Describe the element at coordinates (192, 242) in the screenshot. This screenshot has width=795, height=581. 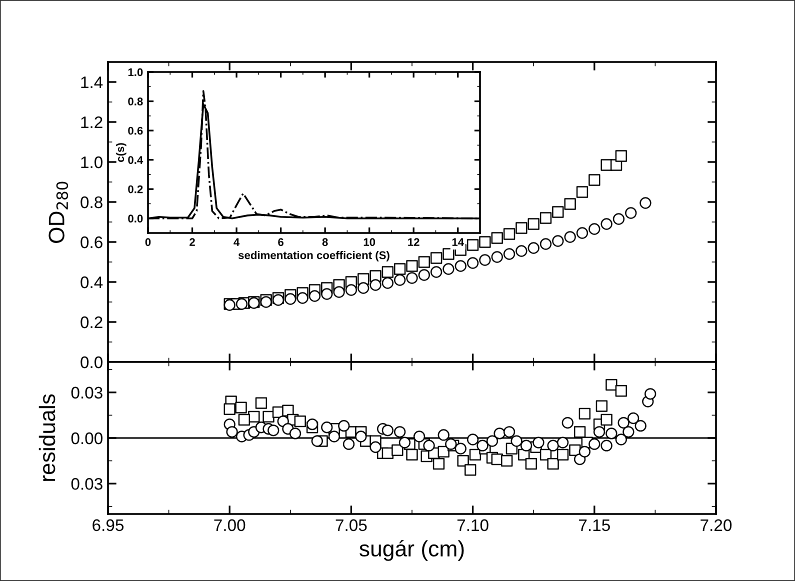
I see `x-tick-label: 2` at that location.